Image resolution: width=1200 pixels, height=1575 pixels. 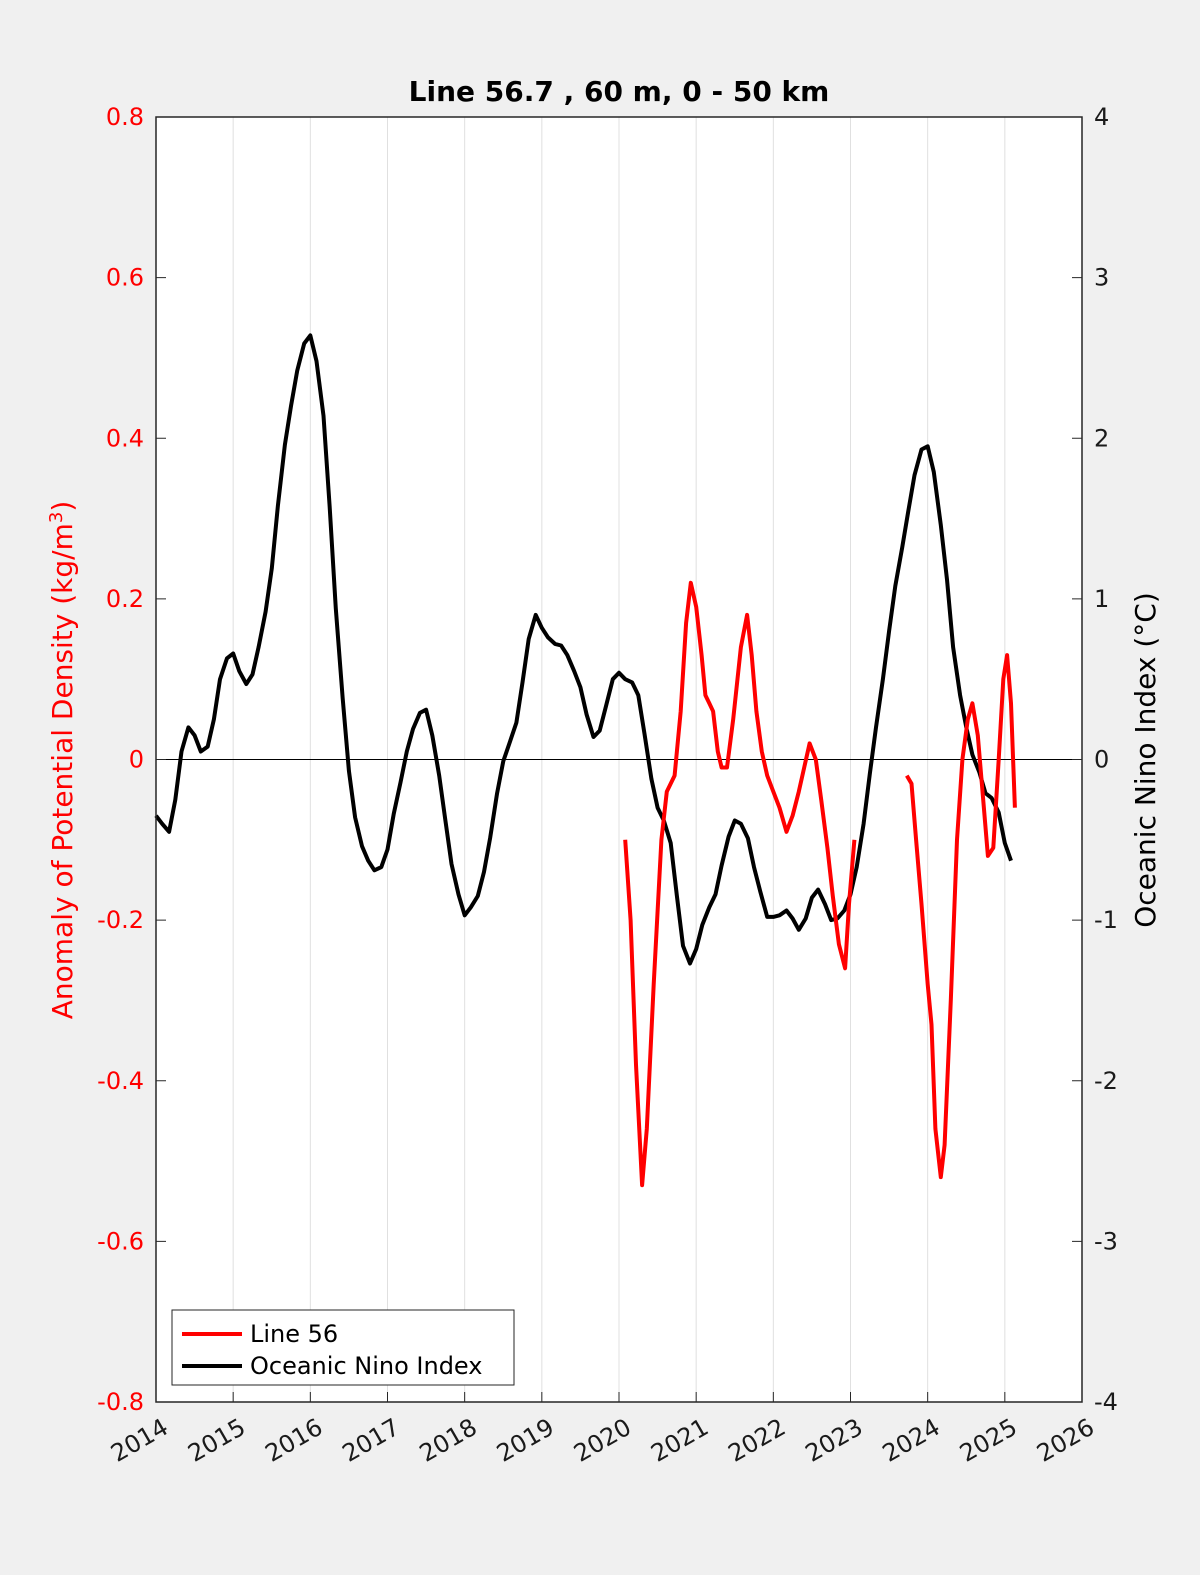 I want to click on x-tick-label: 2015, so click(x=216, y=1440).